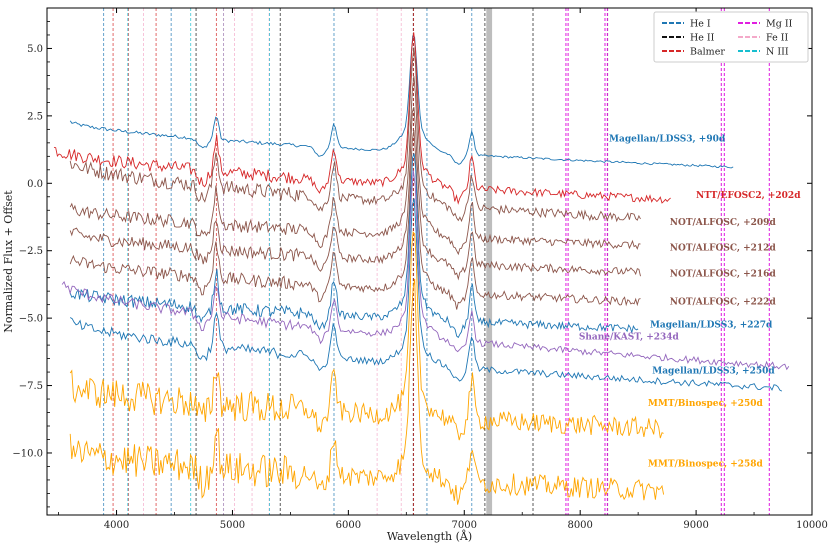  I want to click on series-label-7: Shane/KAST, +234d, so click(629, 338).